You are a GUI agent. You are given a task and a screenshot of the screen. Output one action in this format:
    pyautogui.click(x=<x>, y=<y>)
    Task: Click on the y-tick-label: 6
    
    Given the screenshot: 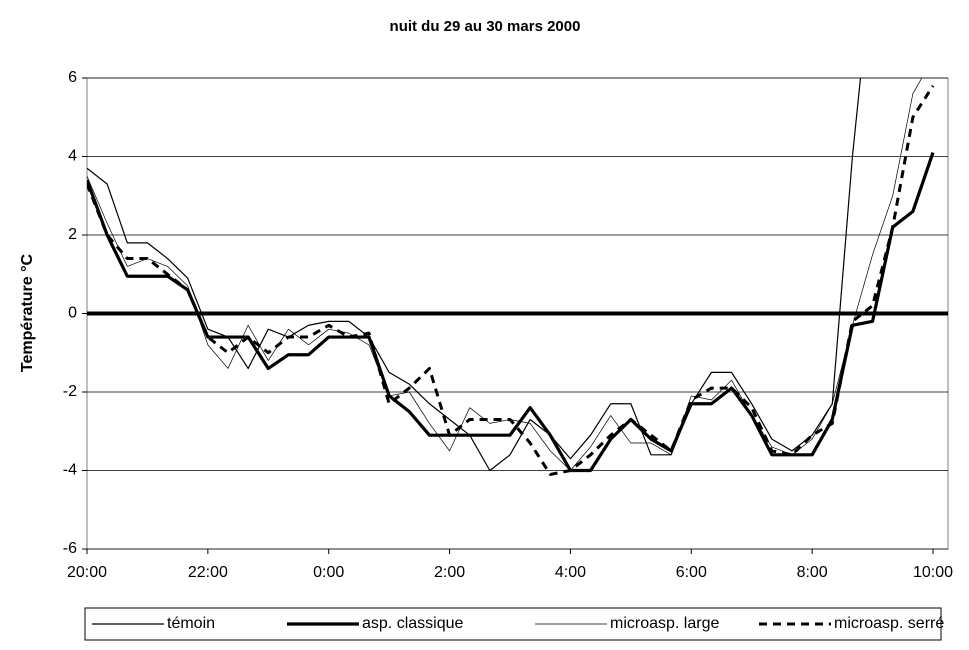 What is the action you would take?
    pyautogui.click(x=72, y=77)
    